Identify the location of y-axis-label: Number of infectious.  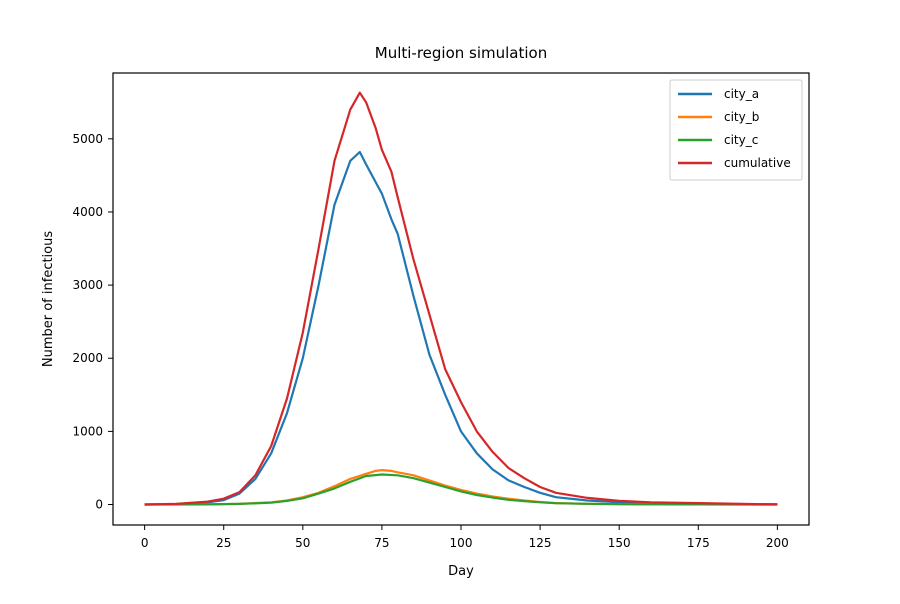
(48, 299).